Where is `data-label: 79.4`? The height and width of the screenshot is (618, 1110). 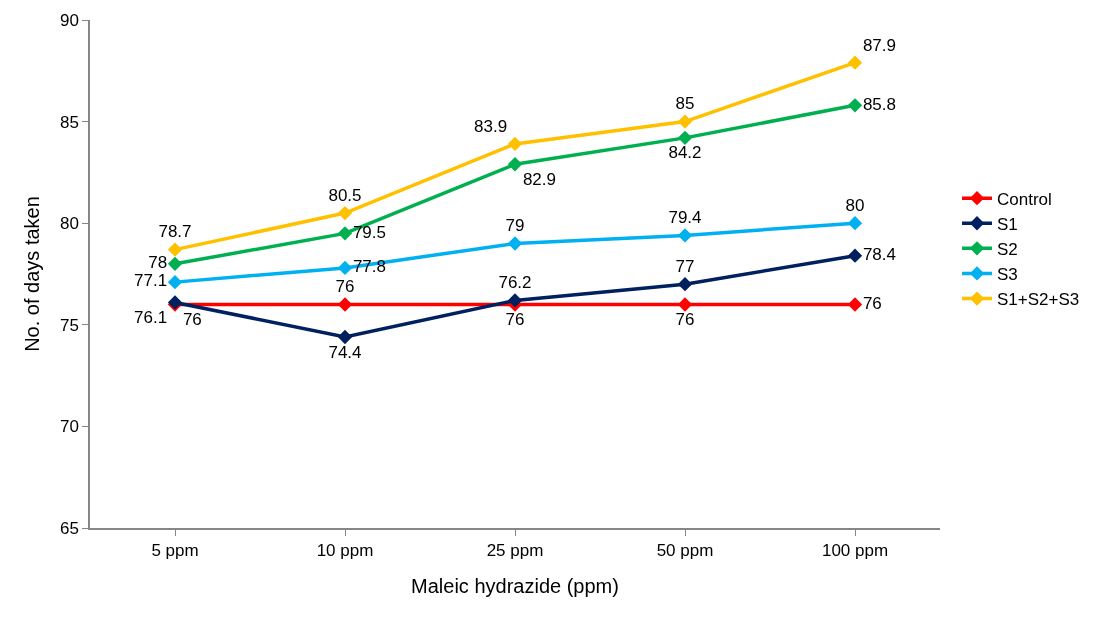 data-label: 79.4 is located at coordinates (685, 218).